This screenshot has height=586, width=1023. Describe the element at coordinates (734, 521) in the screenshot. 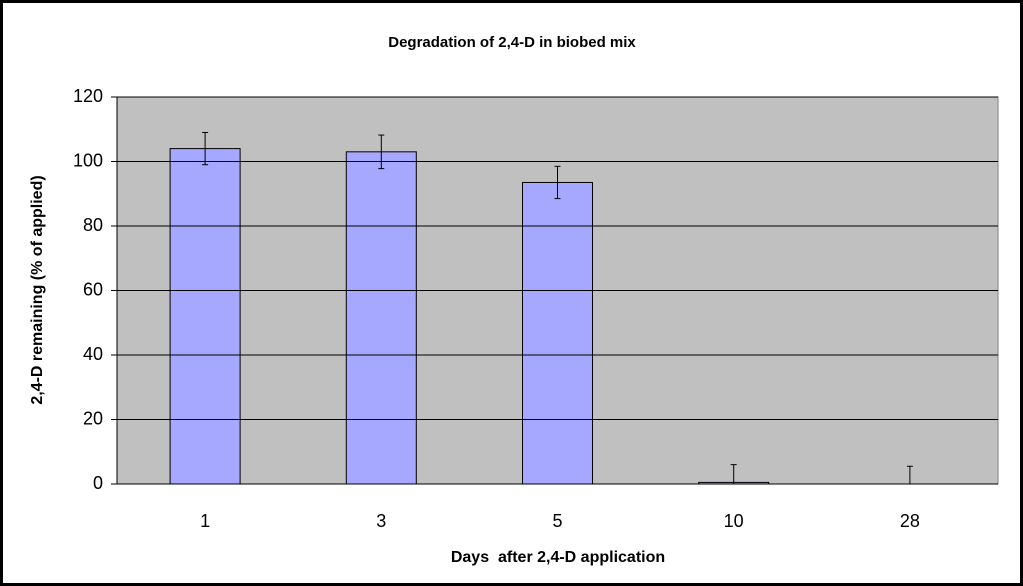

I see `x-tick-label: 10` at that location.